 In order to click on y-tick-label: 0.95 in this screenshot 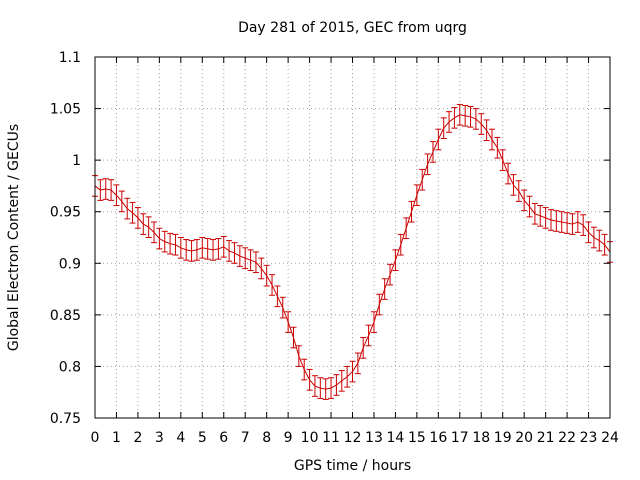, I will do `click(65, 213)`.